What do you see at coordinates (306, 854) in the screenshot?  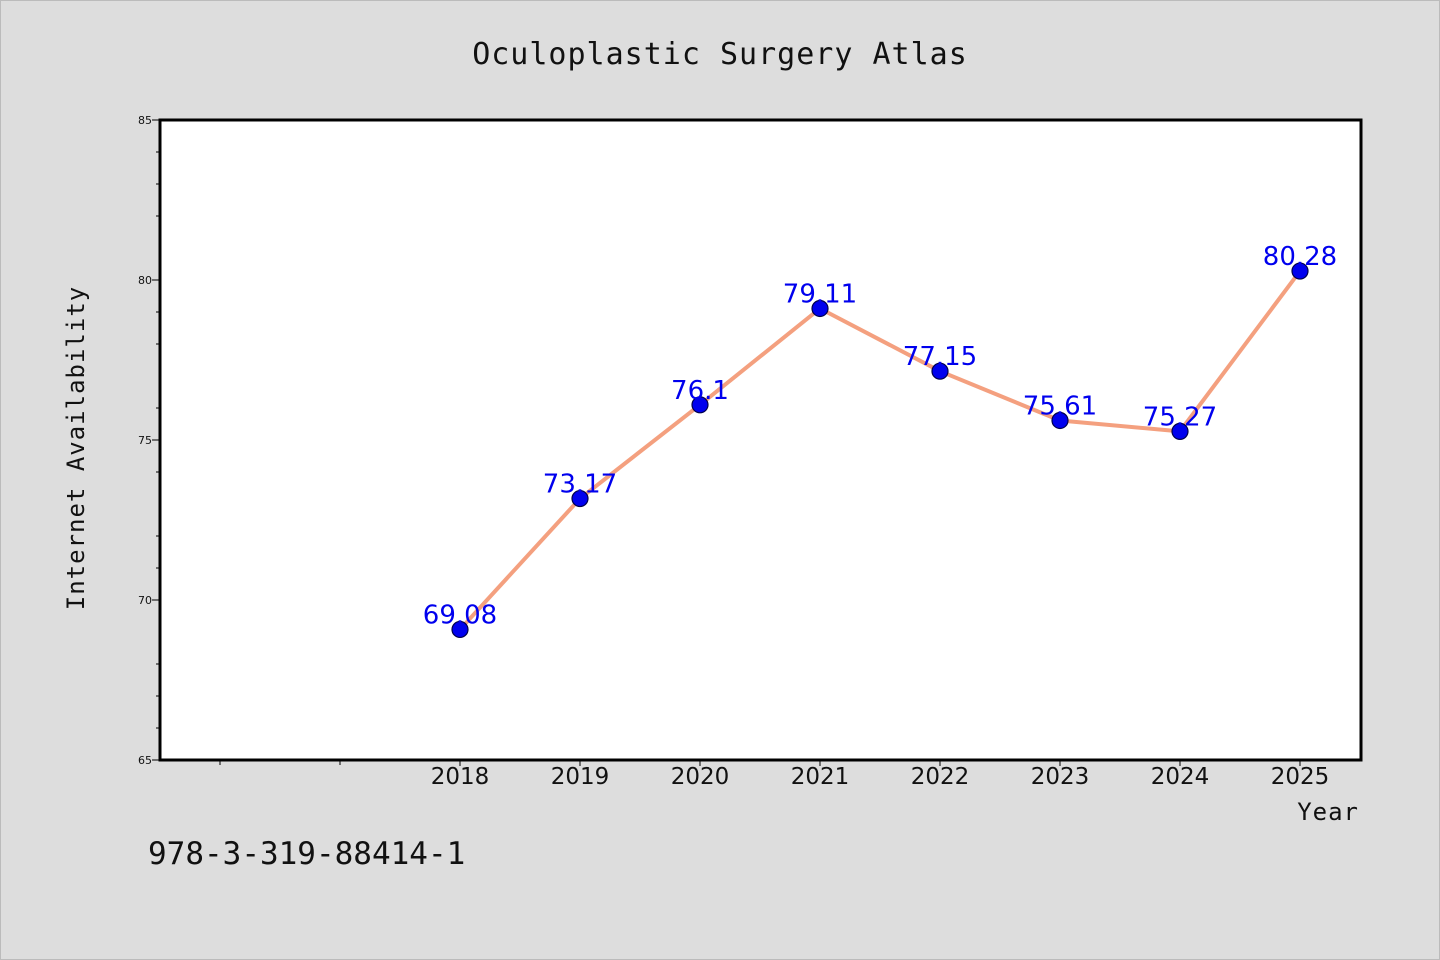 I see `isbn-footer: 978-3-319-88414-1` at bounding box center [306, 854].